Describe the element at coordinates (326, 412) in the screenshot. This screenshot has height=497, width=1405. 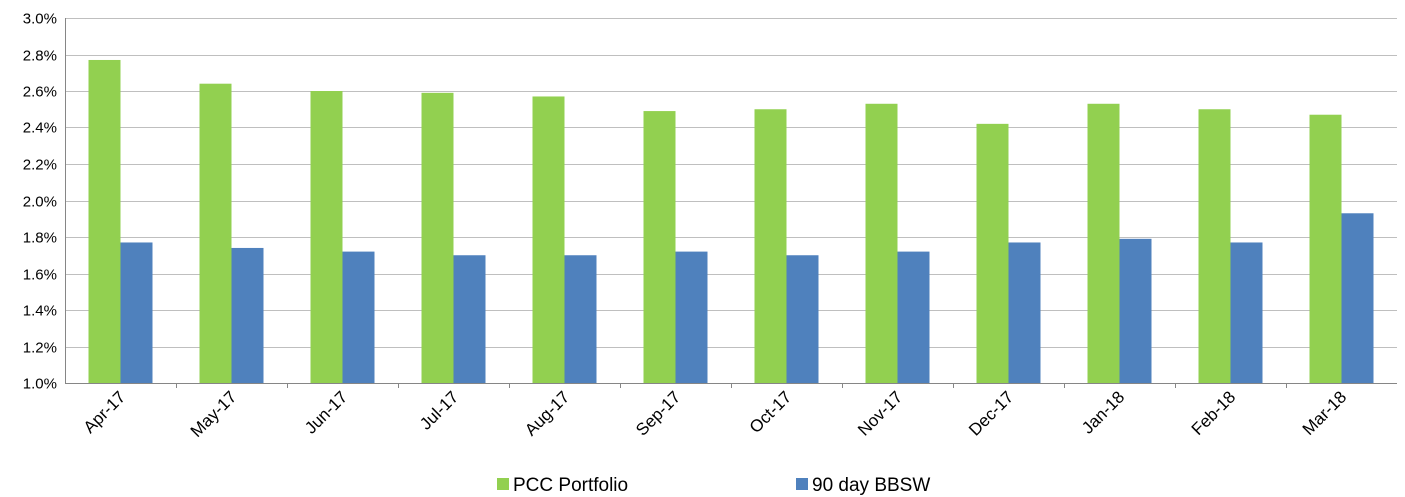
I see `x-tick-label: Jun-17` at that location.